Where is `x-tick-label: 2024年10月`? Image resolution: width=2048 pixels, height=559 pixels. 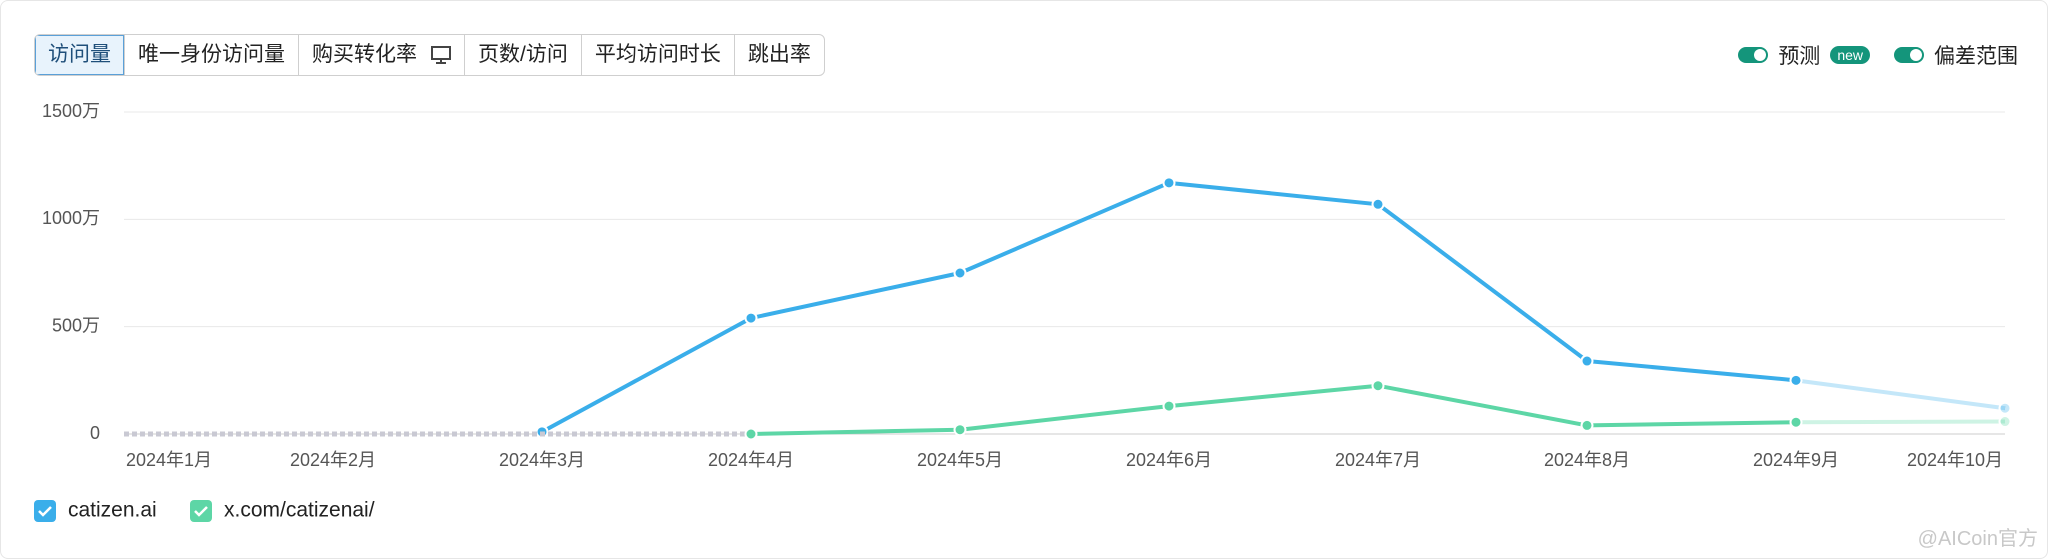
x-tick-label: 2024年10月 is located at coordinates (1955, 460).